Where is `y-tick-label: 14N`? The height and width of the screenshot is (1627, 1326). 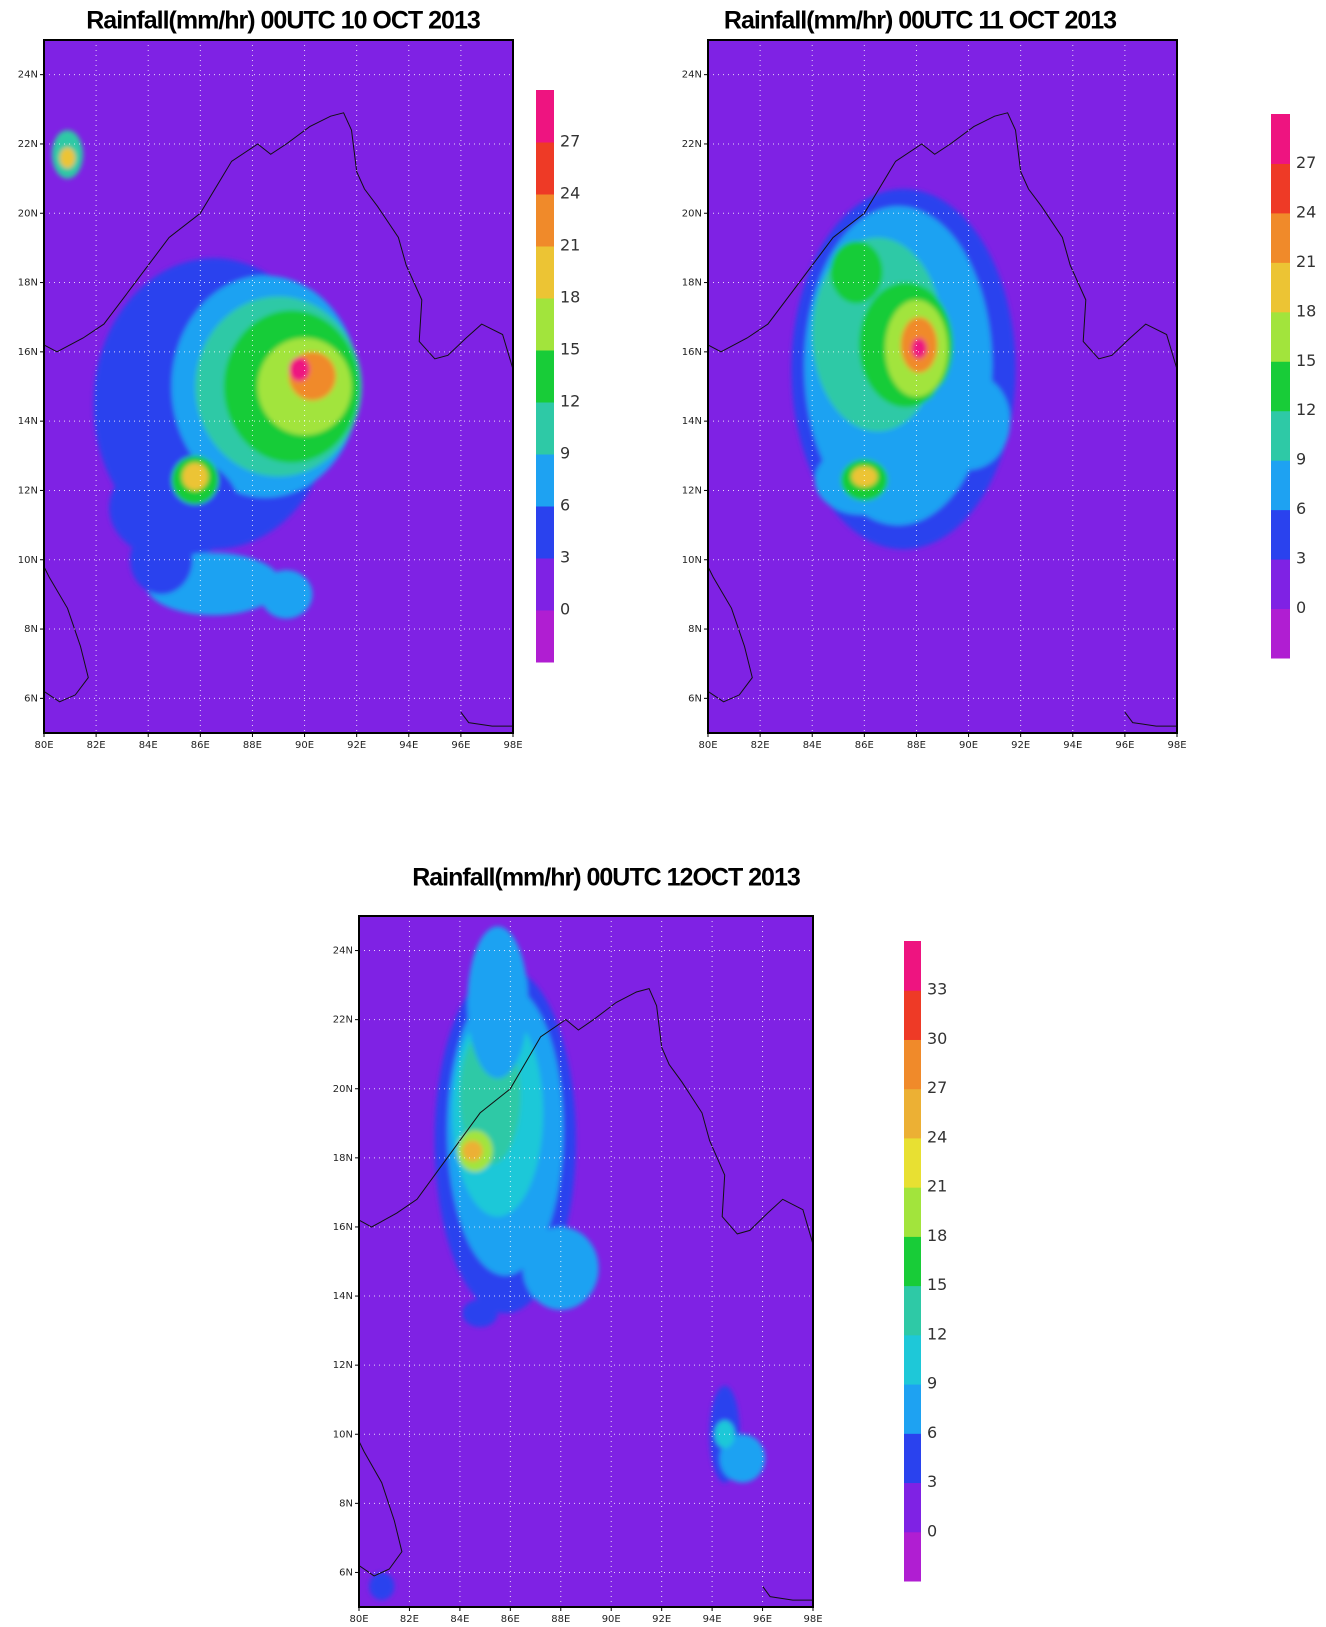
y-tick-label: 14N is located at coordinates (28, 421).